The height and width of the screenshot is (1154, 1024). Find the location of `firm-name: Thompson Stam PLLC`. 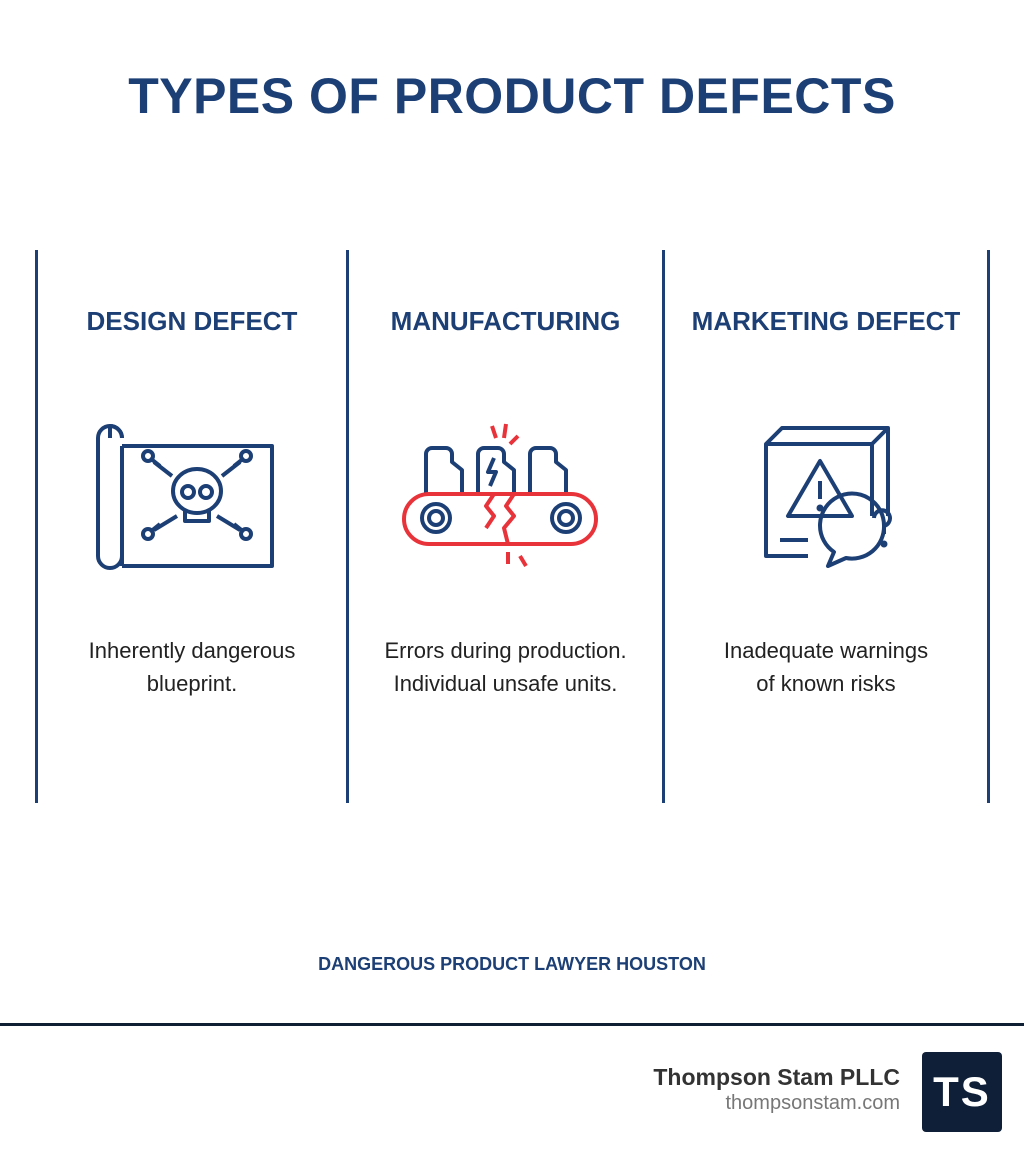

firm-name: Thompson Stam PLLC is located at coordinates (776, 1077).